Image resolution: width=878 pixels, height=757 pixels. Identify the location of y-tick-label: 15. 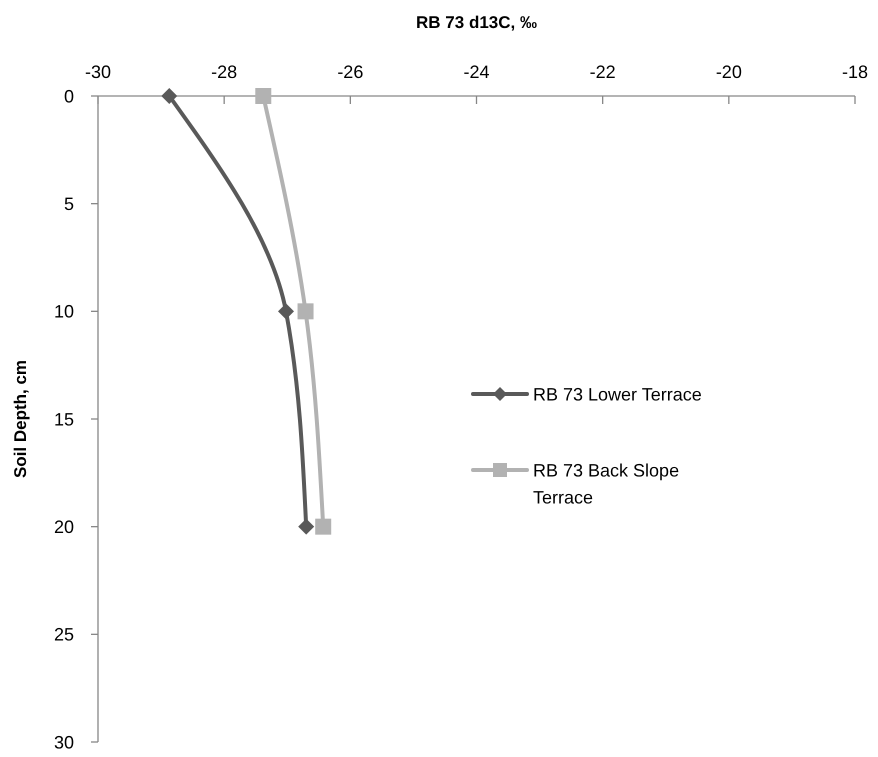
(64, 419).